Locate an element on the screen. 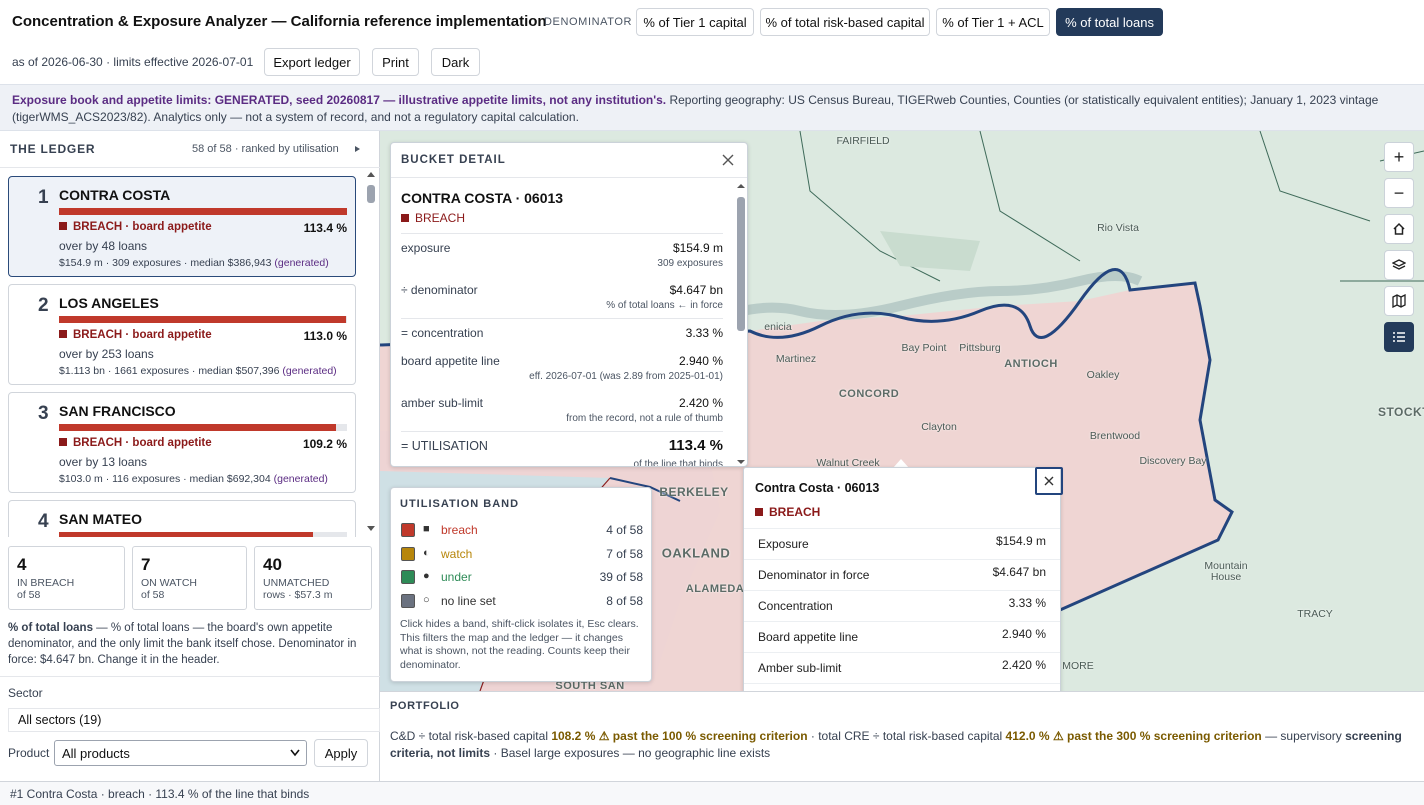 The width and height of the screenshot is (1424, 805). zoom-in: + is located at coordinates (1399, 157).